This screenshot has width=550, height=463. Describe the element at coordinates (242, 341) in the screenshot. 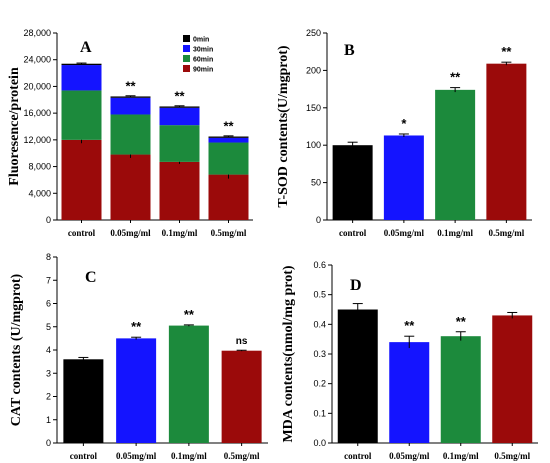

I see `significance-label: ns` at that location.